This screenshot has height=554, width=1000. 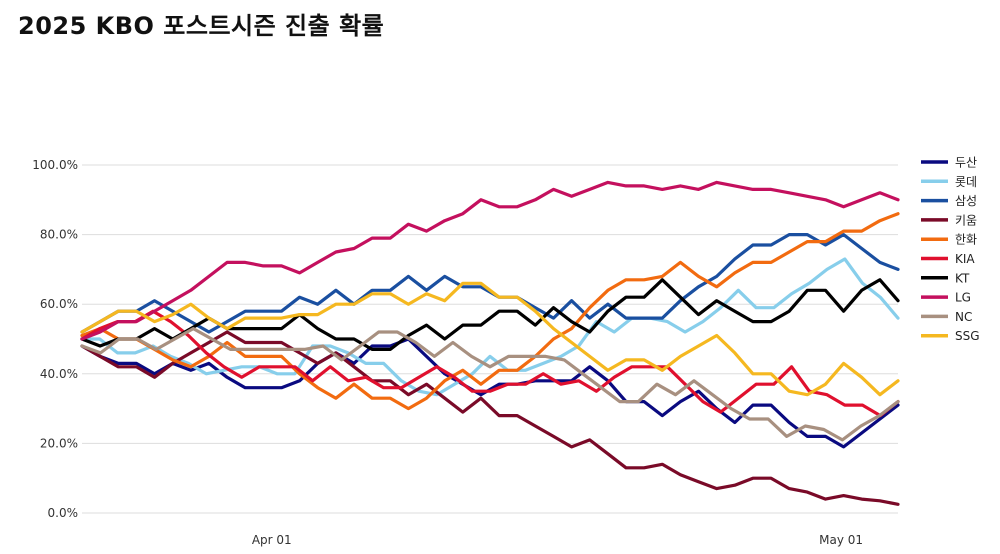 What do you see at coordinates (945, 278) in the screenshot?
I see `legend-item: KT` at bounding box center [945, 278].